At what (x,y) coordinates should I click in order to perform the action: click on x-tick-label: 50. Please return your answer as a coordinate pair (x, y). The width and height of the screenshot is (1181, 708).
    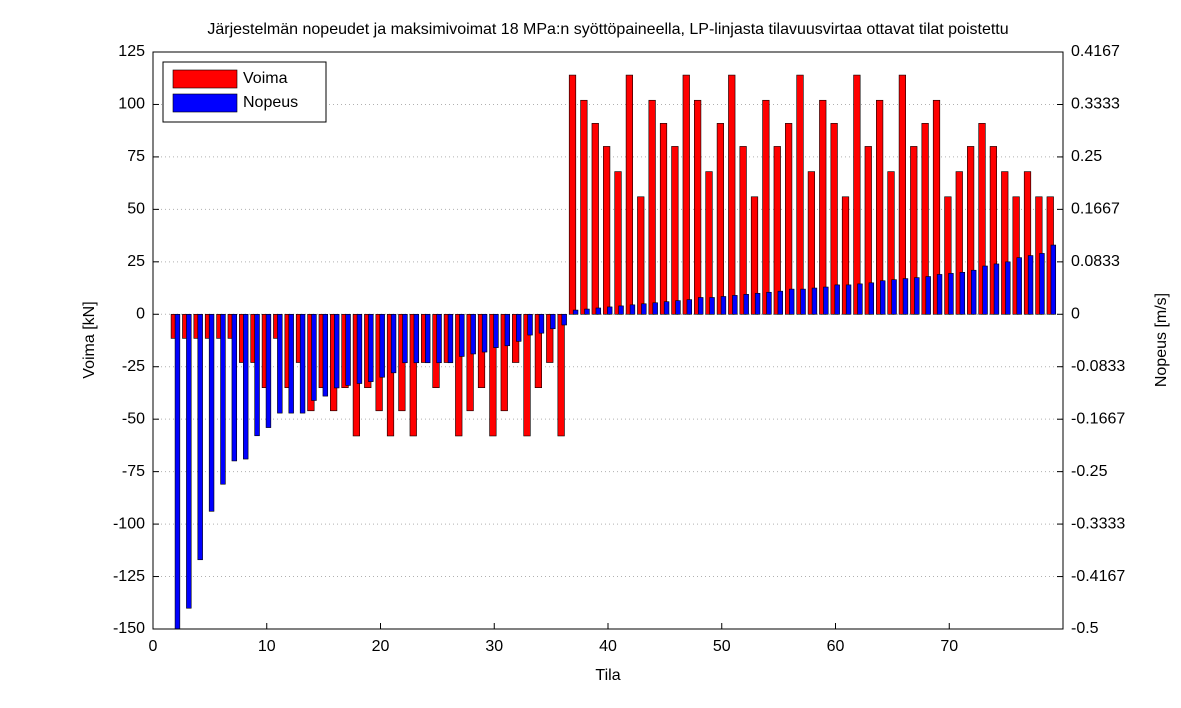
    Looking at the image, I should click on (722, 646).